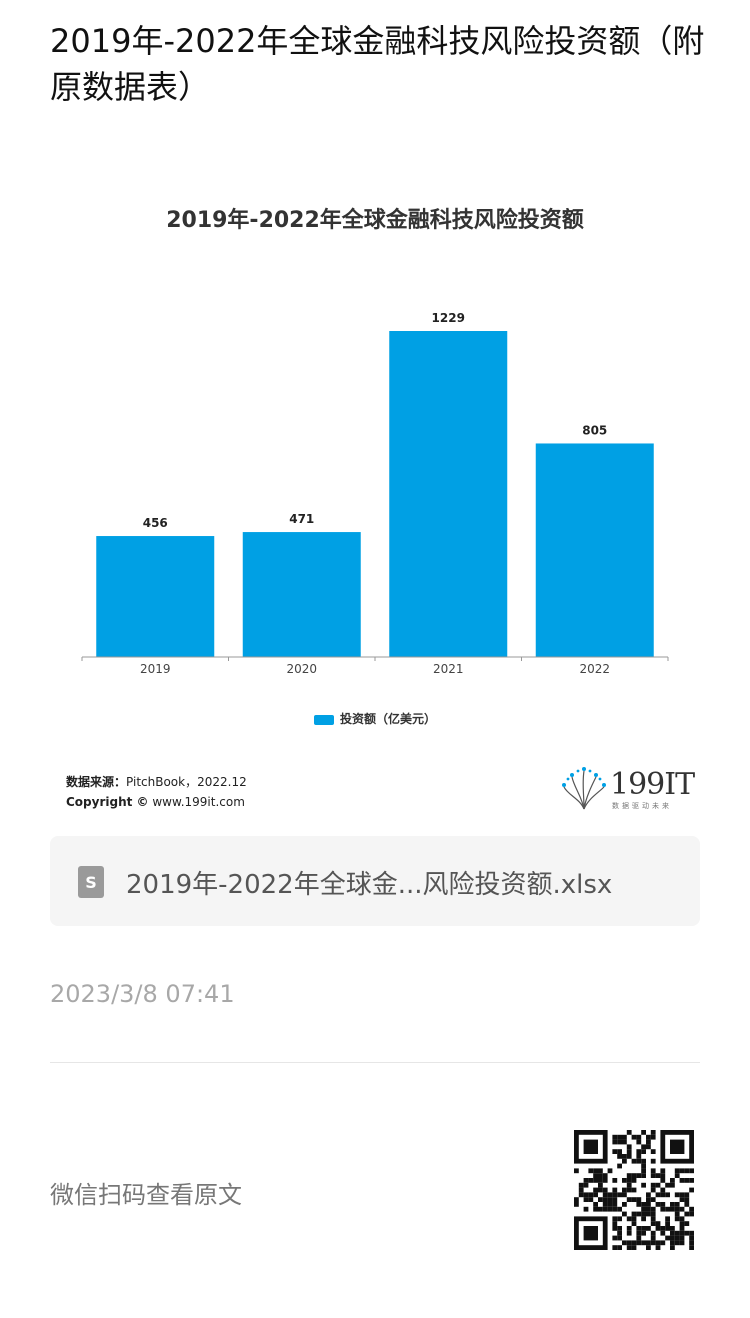 Image resolution: width=750 pixels, height=1318 pixels. I want to click on attachment-name: 2019年-2022年全球金...风险投资额.xlsx, so click(369, 885).